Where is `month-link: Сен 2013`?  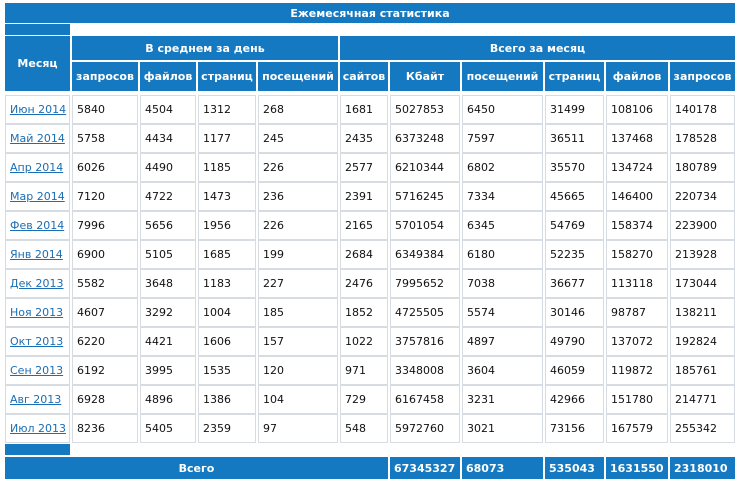 month-link: Сен 2013 is located at coordinates (37, 370).